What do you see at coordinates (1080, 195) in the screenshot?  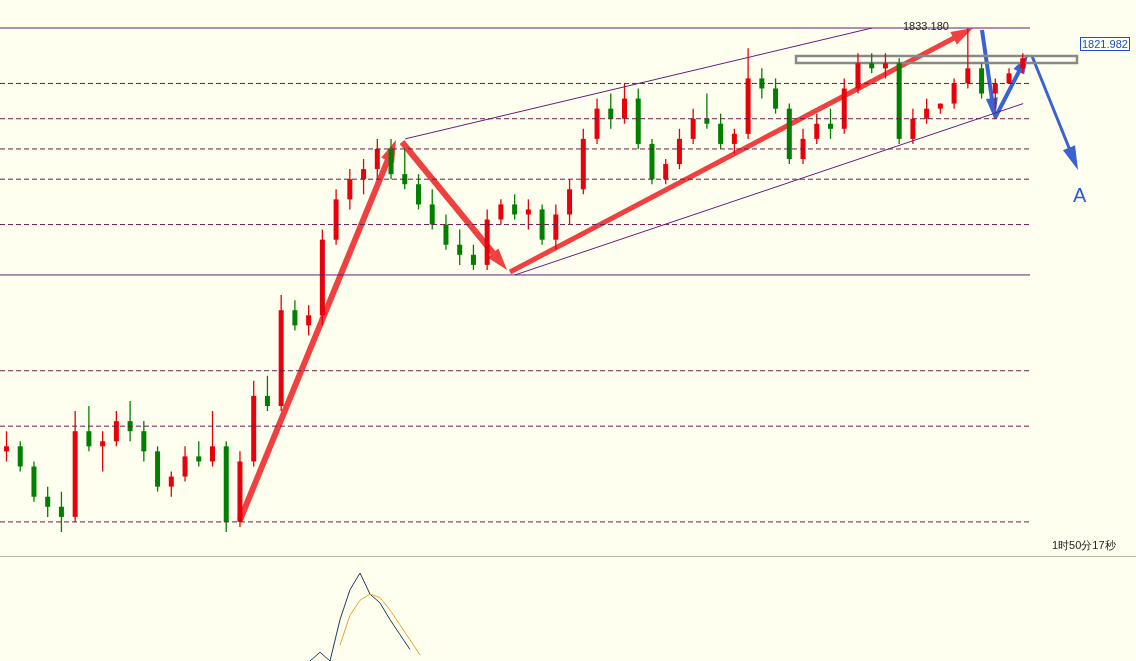 I see `text: A` at bounding box center [1080, 195].